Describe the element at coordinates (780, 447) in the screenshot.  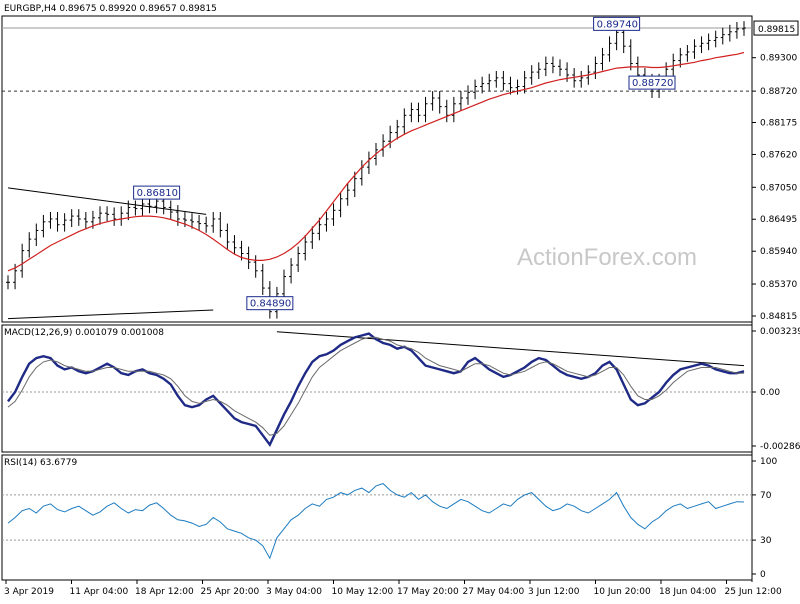
I see `macd-tick-label: -0.002868` at that location.